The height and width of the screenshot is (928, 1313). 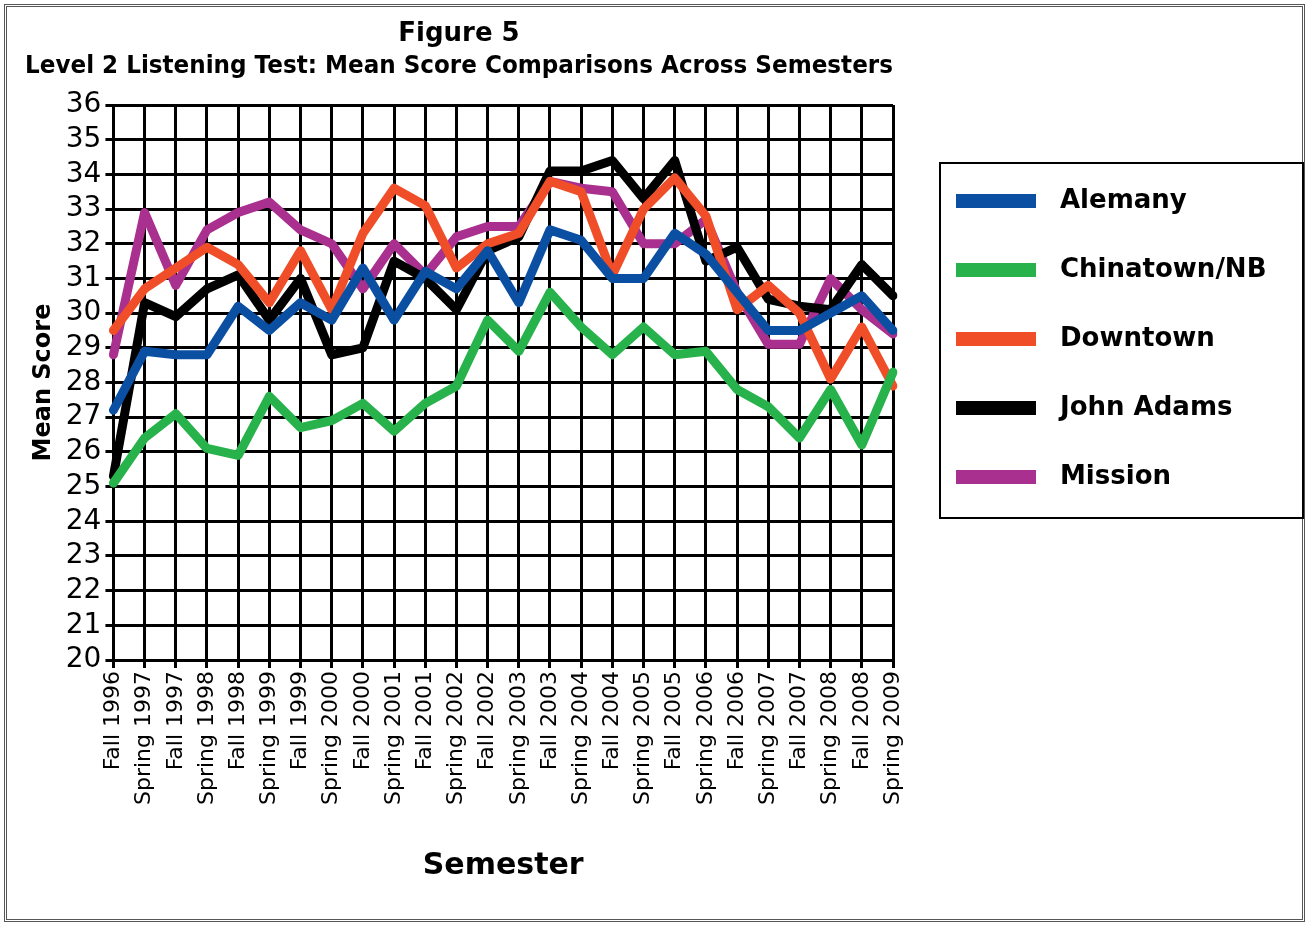 What do you see at coordinates (83, 484) in the screenshot?
I see `y-tick-label: 25` at bounding box center [83, 484].